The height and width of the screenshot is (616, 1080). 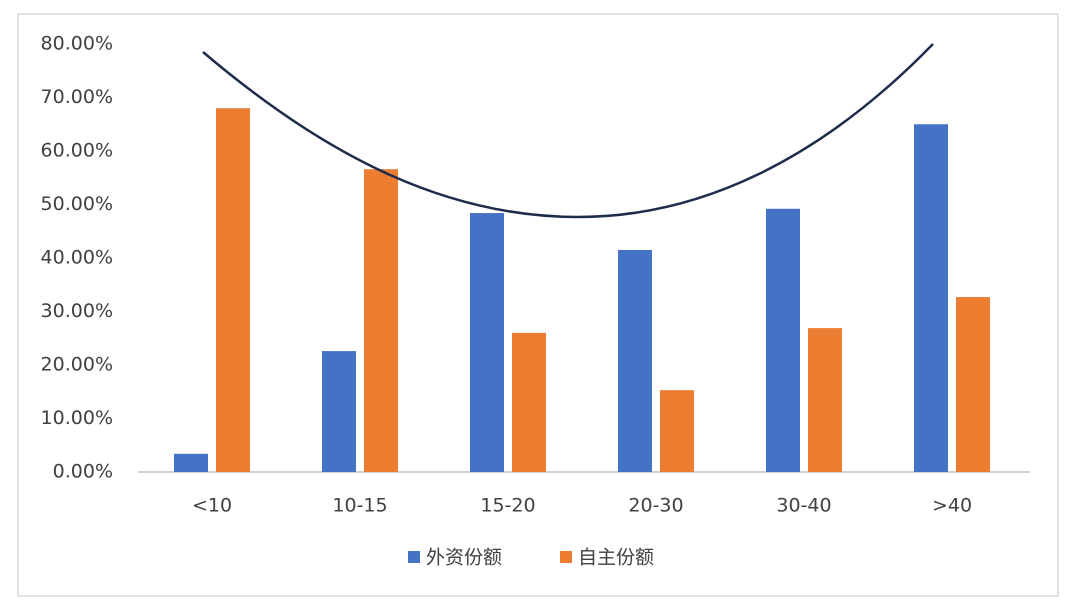 I want to click on y-tick-label: 0.00%, so click(x=83, y=472).